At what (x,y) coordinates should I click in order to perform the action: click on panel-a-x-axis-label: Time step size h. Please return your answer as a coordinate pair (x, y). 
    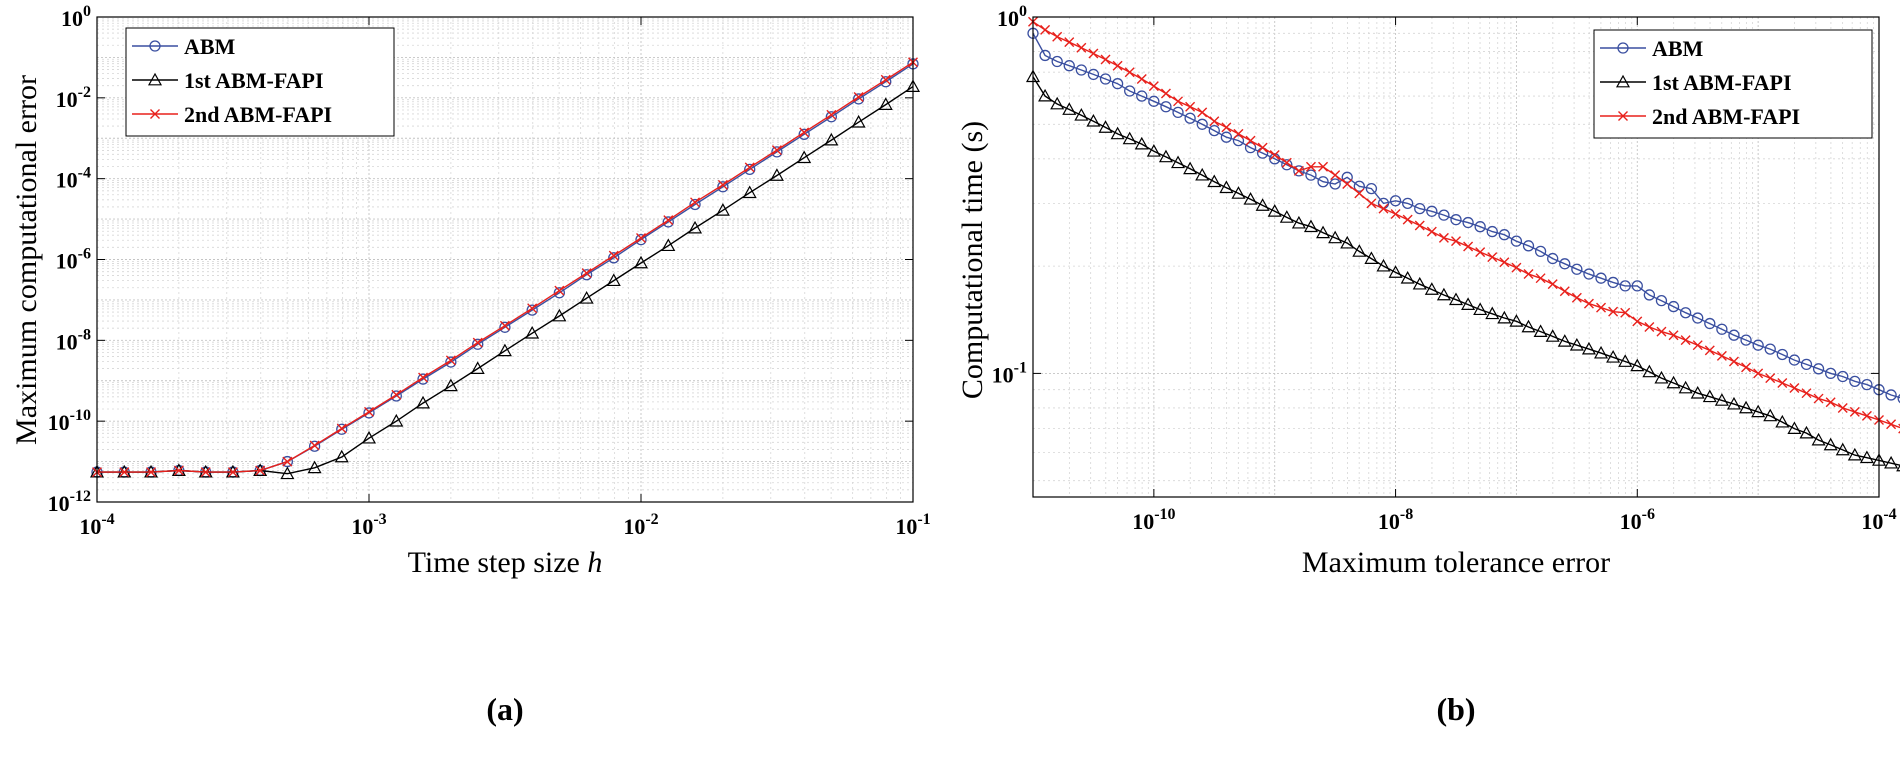
    Looking at the image, I should click on (505, 562).